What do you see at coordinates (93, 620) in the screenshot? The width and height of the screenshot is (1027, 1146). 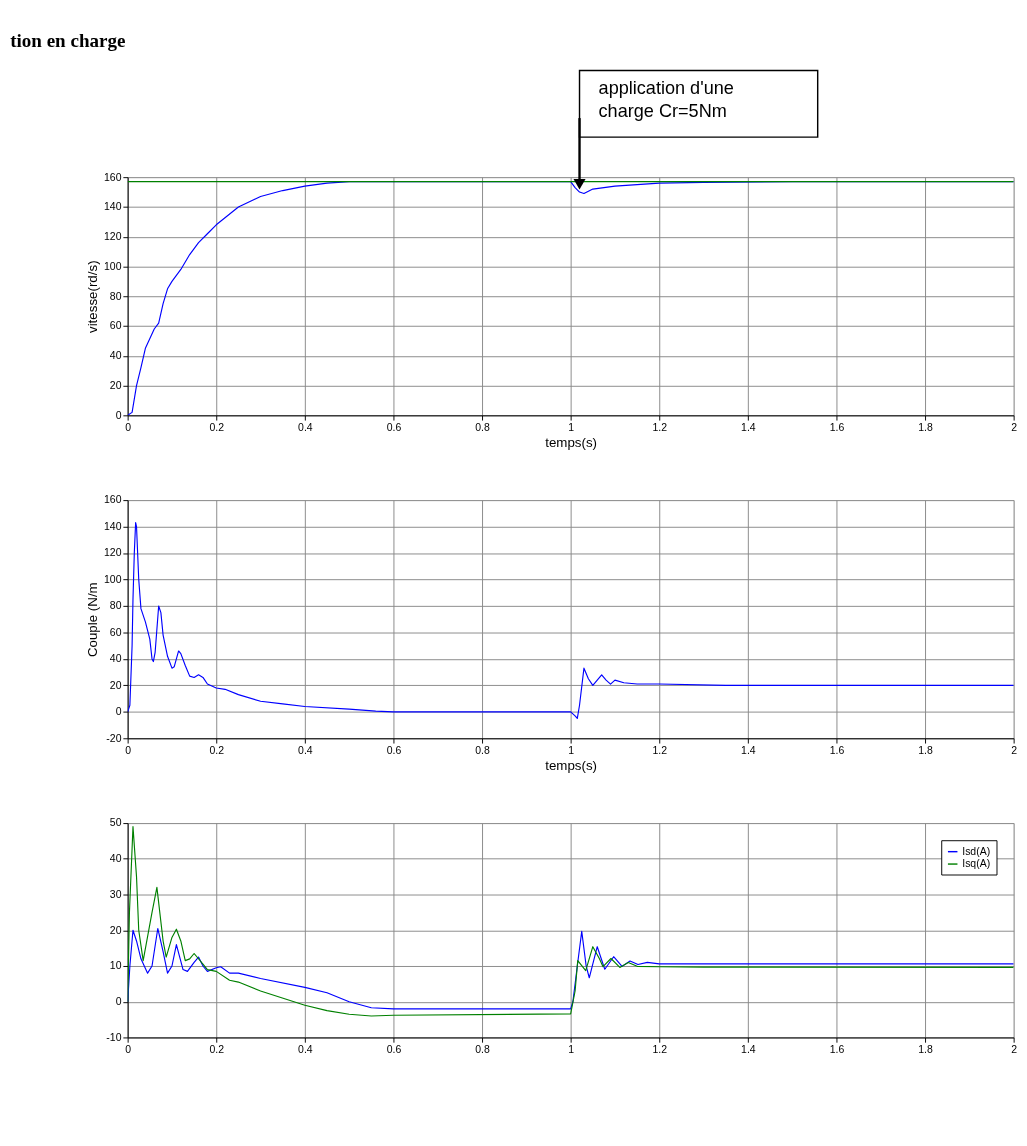 I see `y-axis-title: Couple (N/m` at bounding box center [93, 620].